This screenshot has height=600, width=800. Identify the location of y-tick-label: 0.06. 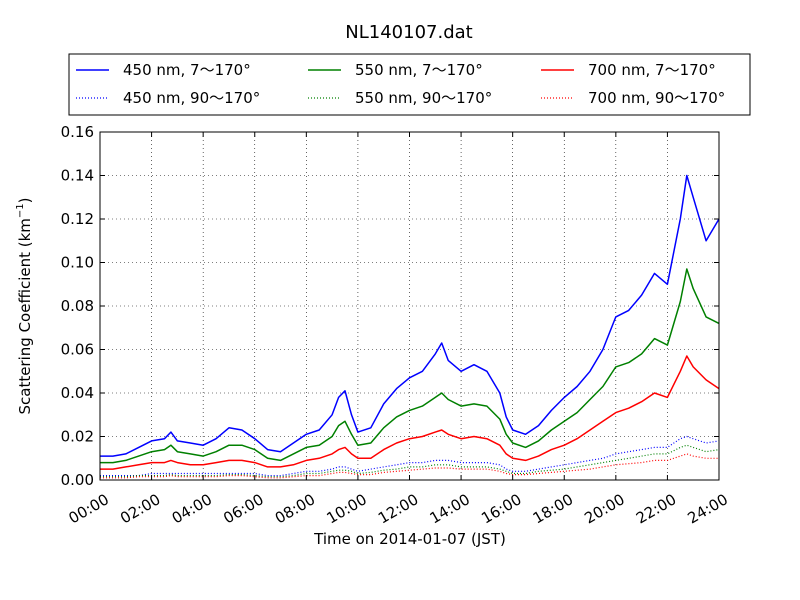
(77, 350).